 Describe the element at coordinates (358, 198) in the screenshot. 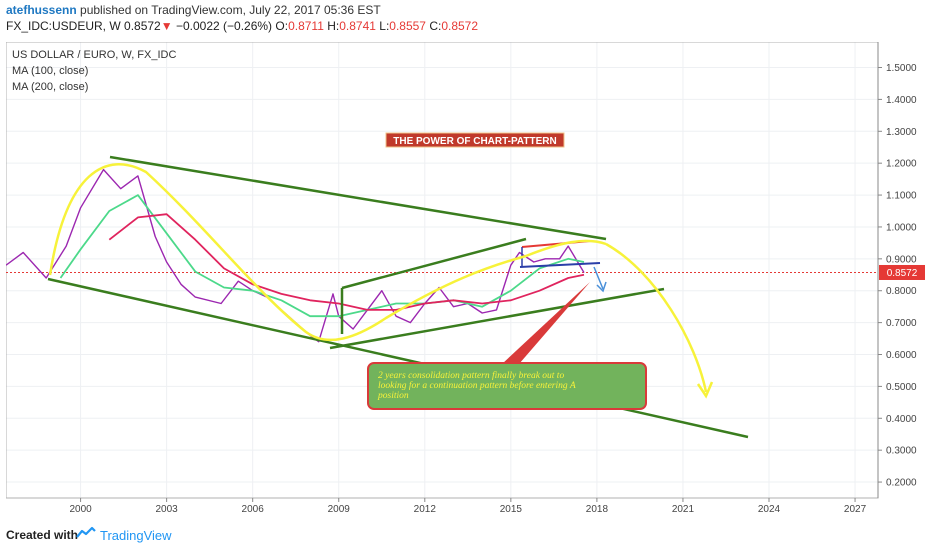

I see `upper-trendline` at that location.